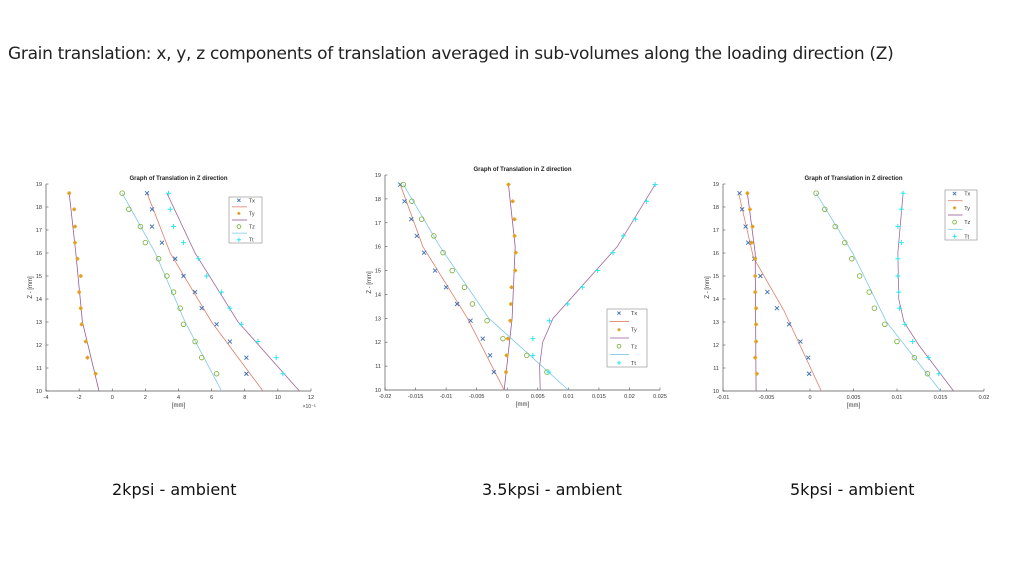  Describe the element at coordinates (634, 331) in the screenshot. I see `legend-label-ty: Ty` at that location.